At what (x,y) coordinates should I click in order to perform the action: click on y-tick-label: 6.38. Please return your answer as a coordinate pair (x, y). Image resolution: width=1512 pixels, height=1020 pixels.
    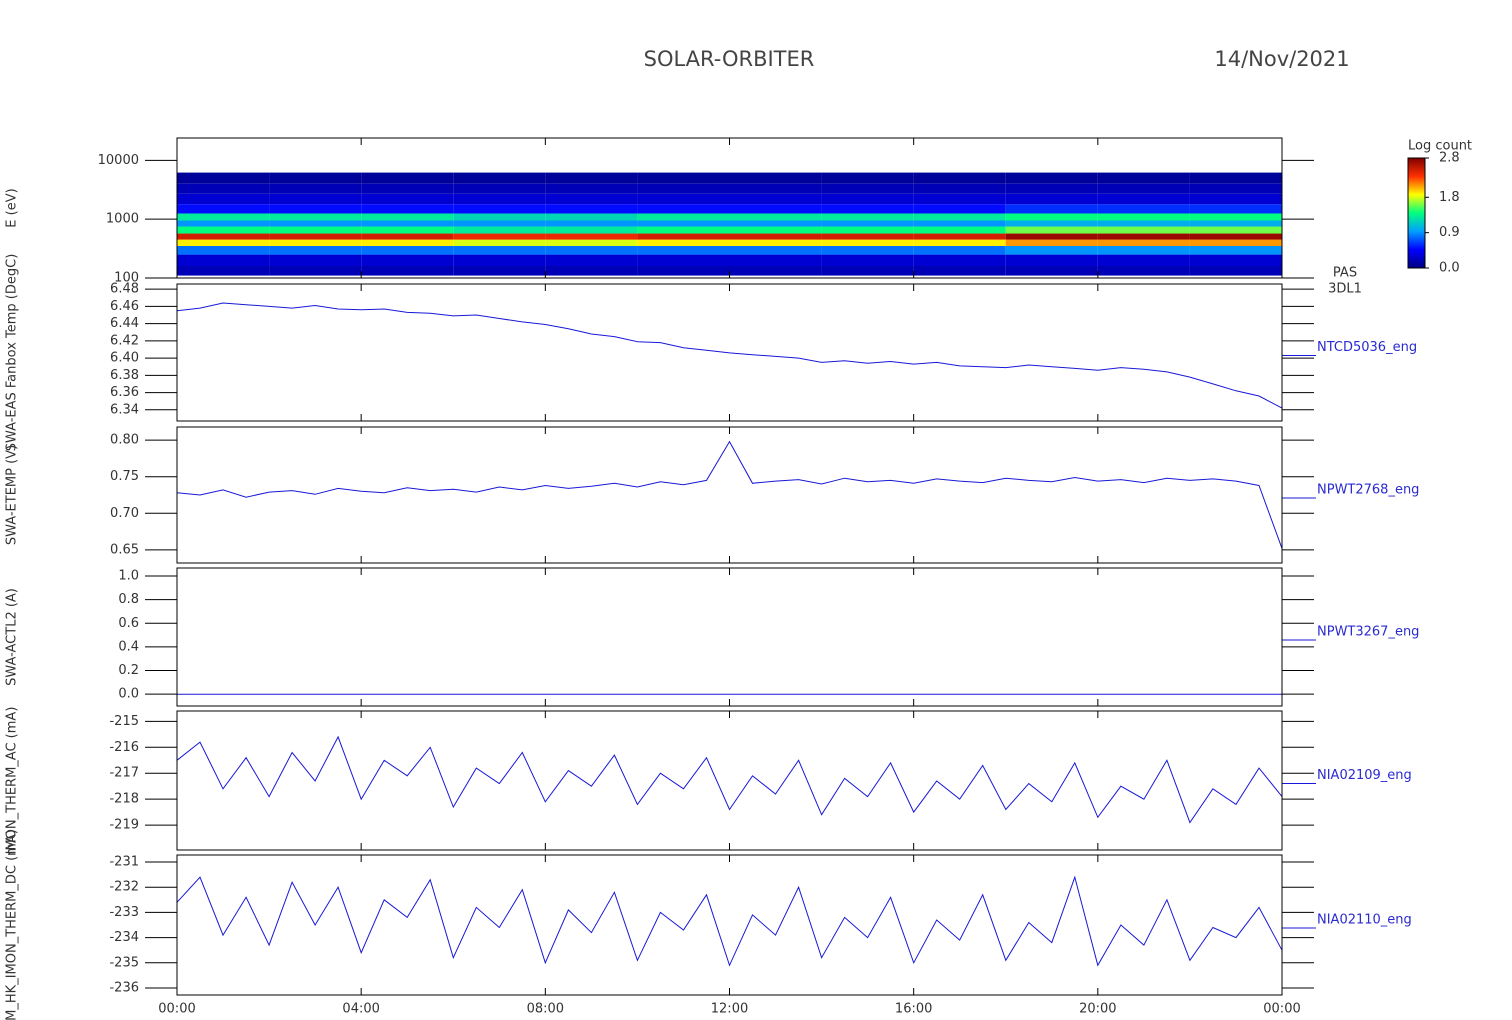
    Looking at the image, I should click on (124, 375).